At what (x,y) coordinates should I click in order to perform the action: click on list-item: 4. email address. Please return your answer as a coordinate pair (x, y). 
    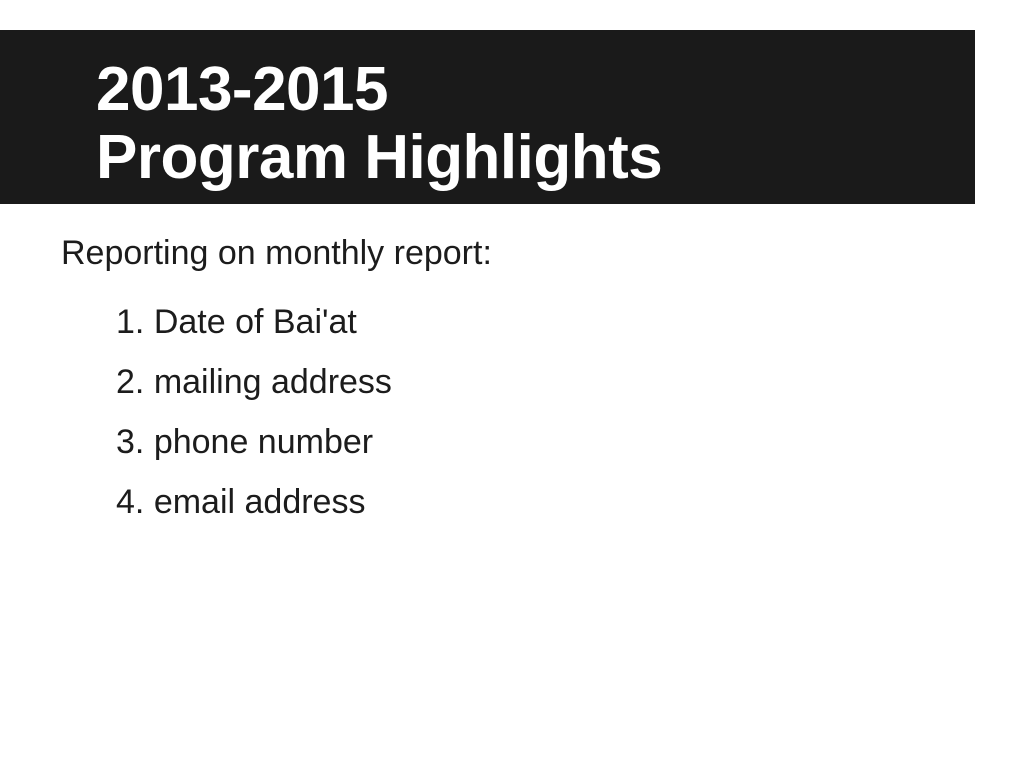
    Looking at the image, I should click on (254, 502).